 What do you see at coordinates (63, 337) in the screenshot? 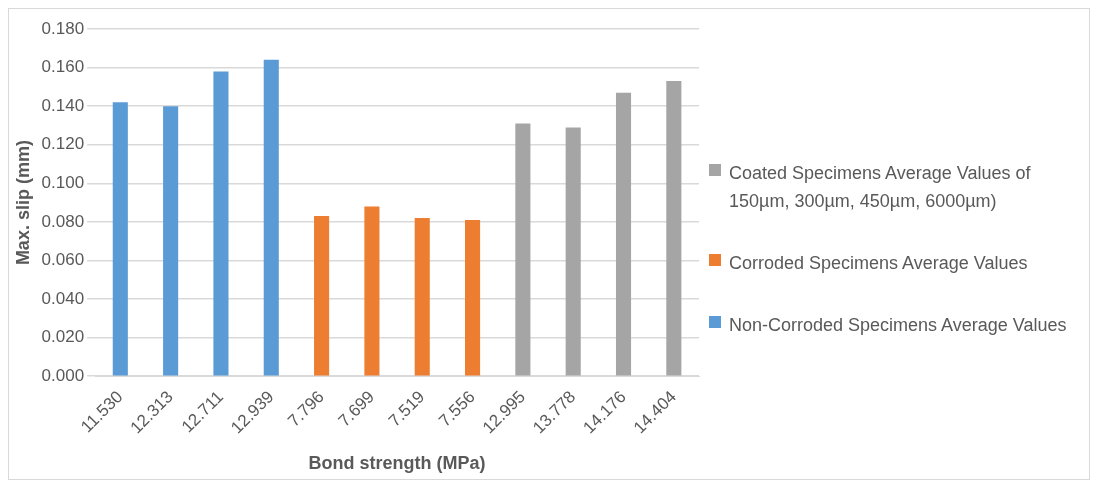
I see `y-tick-label: 0.020` at bounding box center [63, 337].